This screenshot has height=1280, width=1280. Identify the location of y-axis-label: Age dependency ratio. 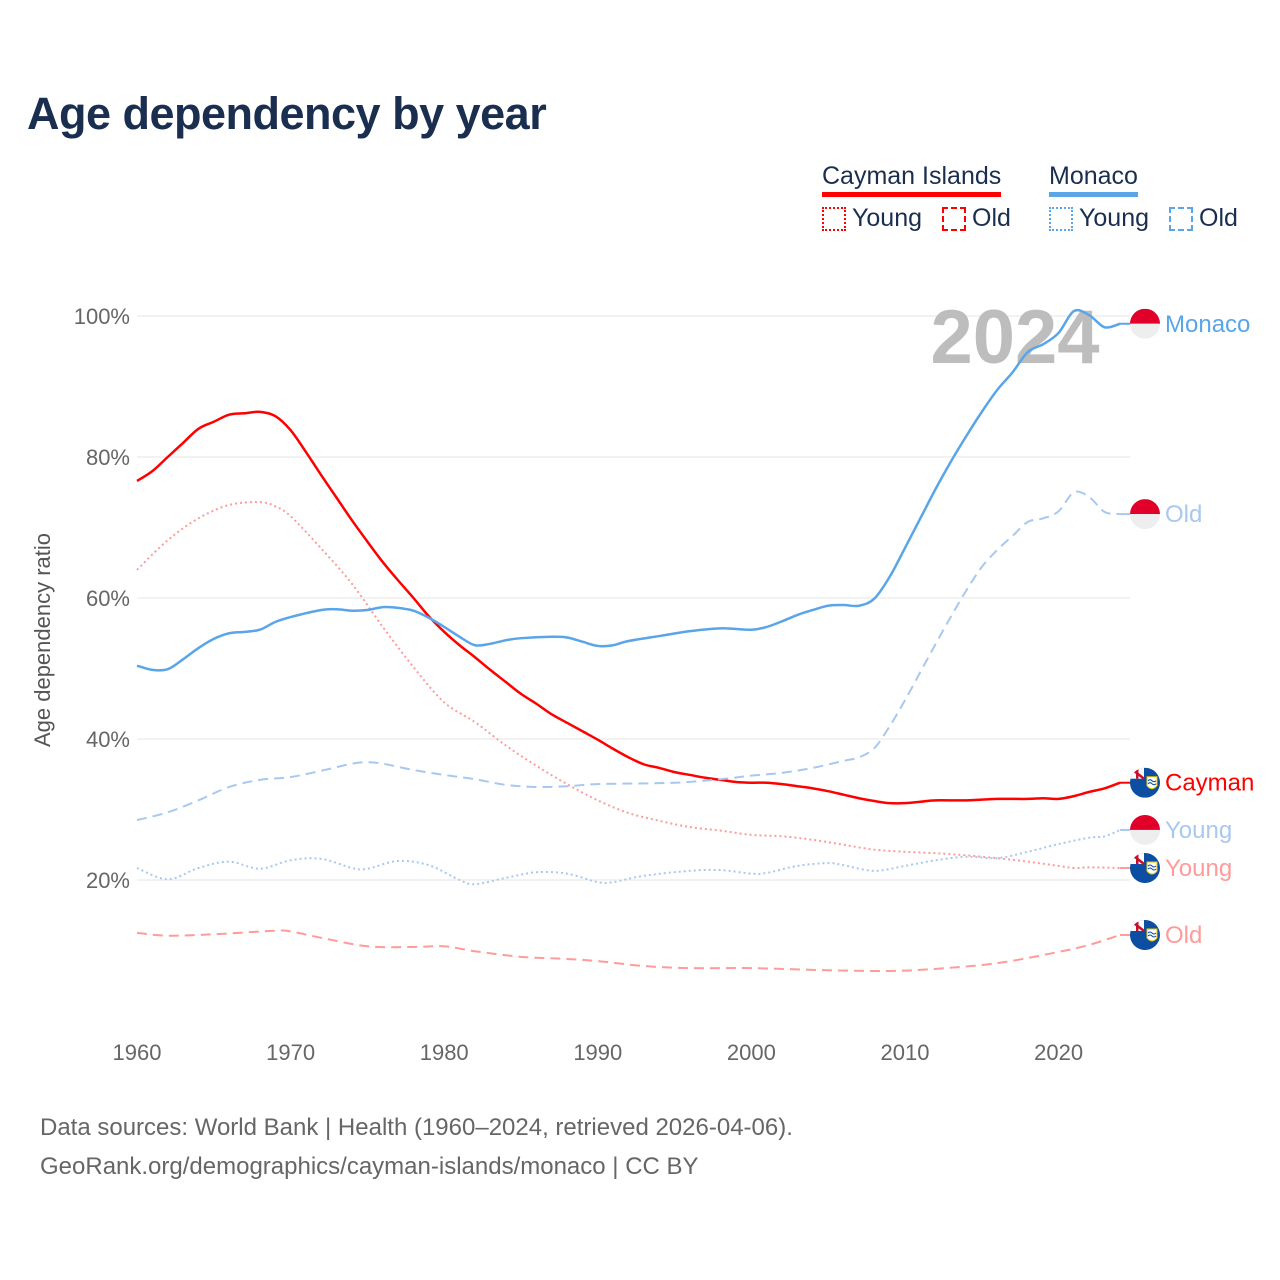
(42, 640).